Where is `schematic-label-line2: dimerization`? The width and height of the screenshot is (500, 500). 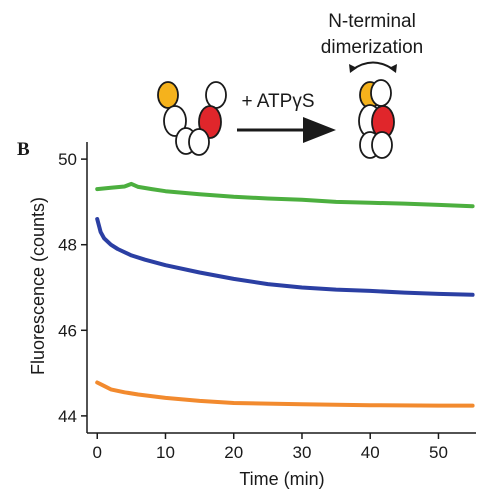 schematic-label-line2: dimerization is located at coordinates (372, 47).